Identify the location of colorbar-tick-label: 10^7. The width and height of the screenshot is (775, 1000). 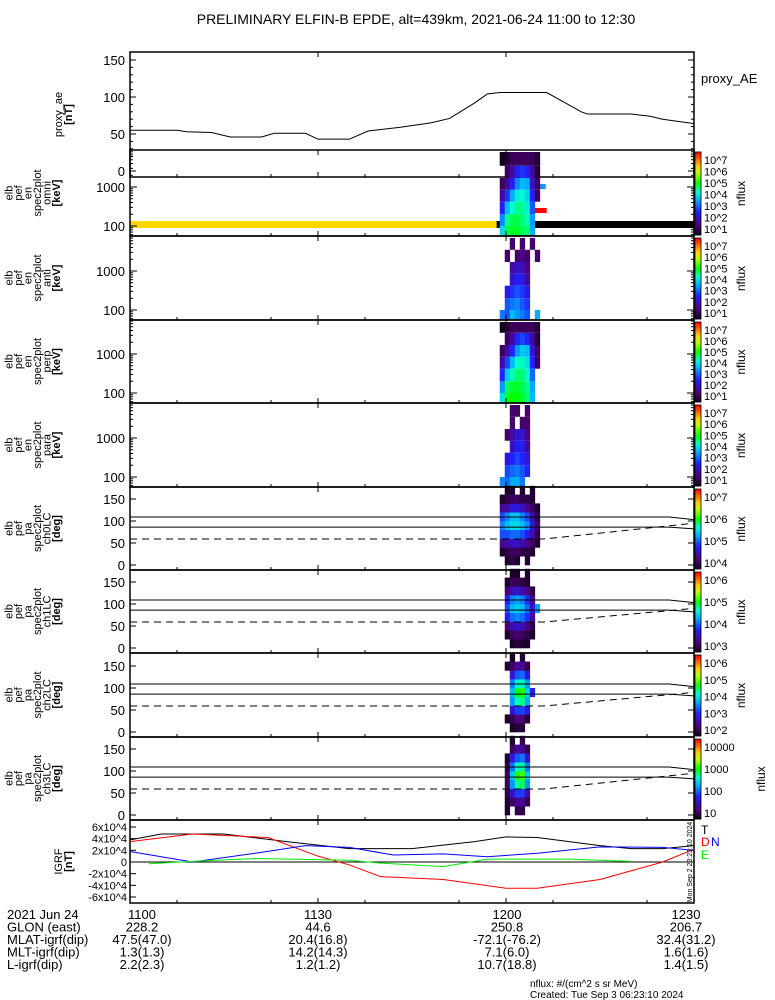
(716, 331).